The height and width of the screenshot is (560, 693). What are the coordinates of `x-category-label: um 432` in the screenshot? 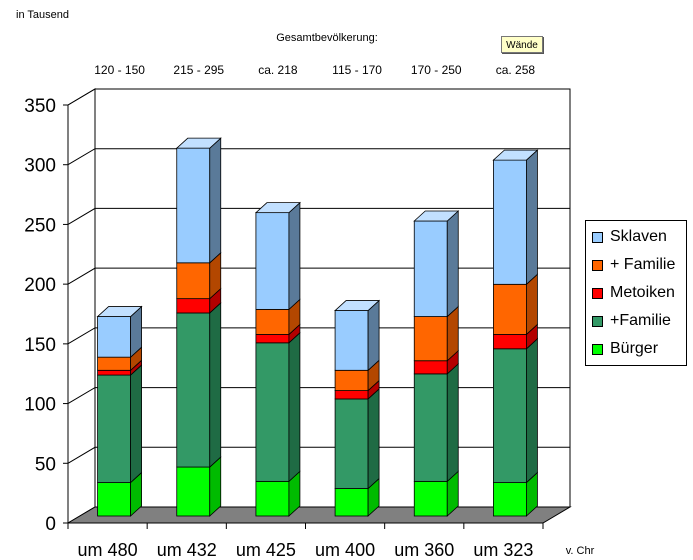 It's located at (187, 550).